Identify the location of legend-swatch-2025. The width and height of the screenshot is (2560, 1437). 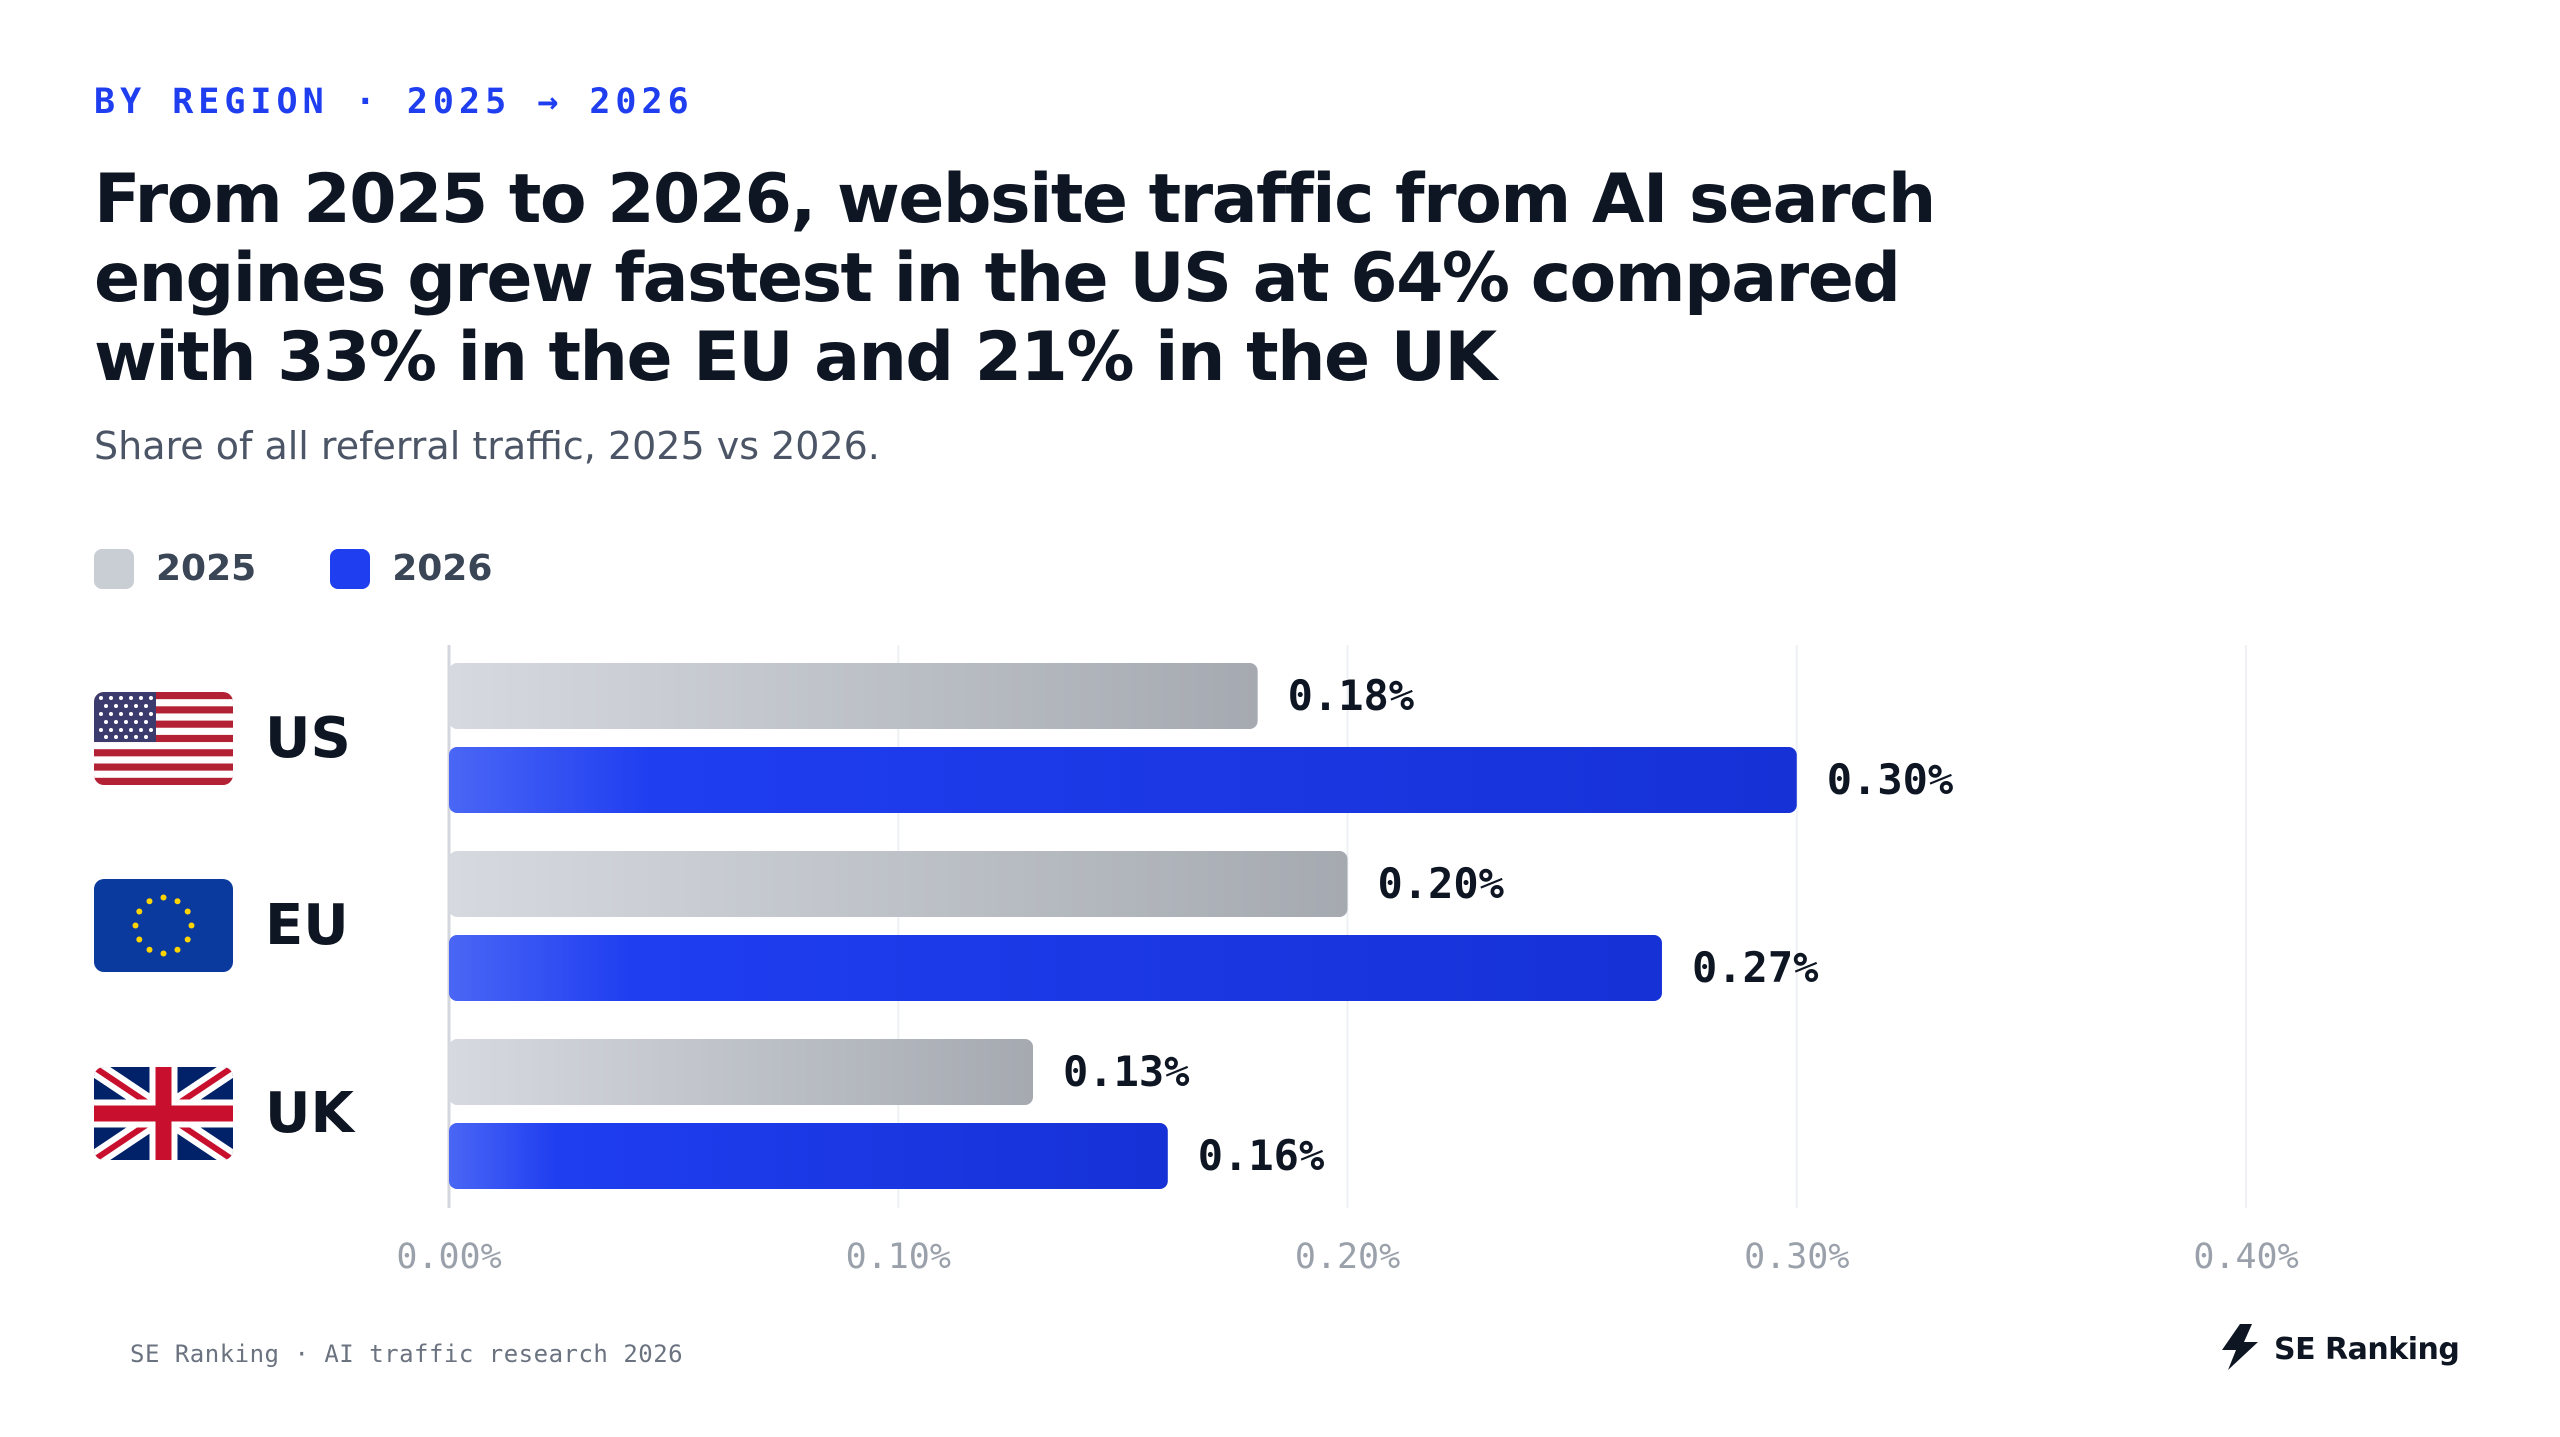
(114, 568).